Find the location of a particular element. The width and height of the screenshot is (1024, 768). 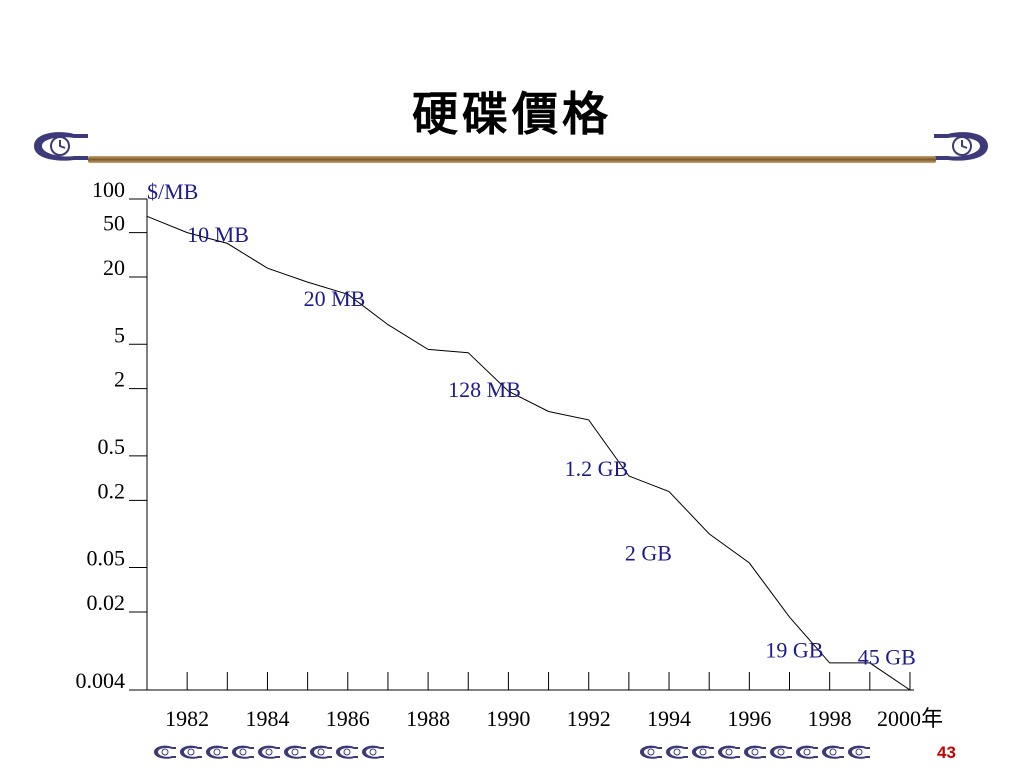

x-tick-label: 1982 is located at coordinates (187, 718).